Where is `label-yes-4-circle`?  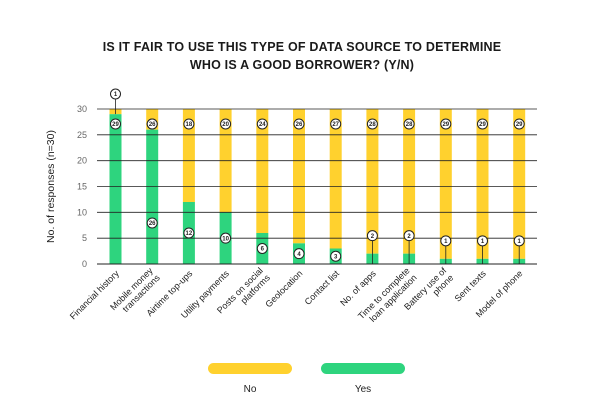 label-yes-4-circle is located at coordinates (262, 248).